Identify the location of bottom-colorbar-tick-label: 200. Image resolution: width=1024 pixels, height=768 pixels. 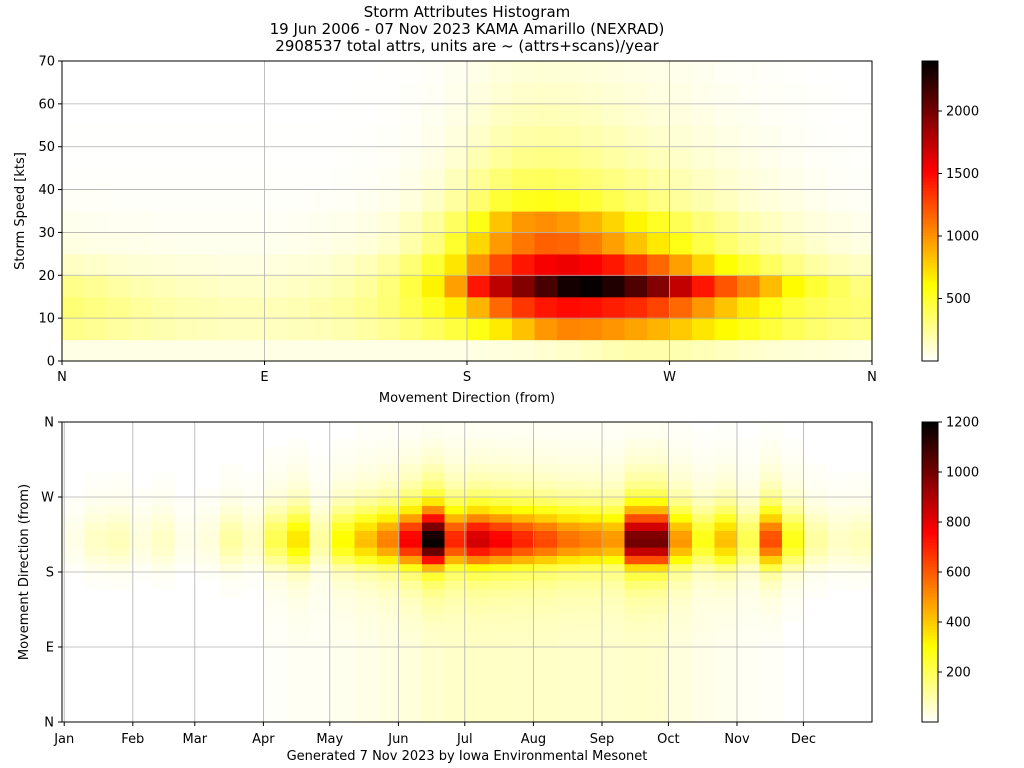
(958, 673).